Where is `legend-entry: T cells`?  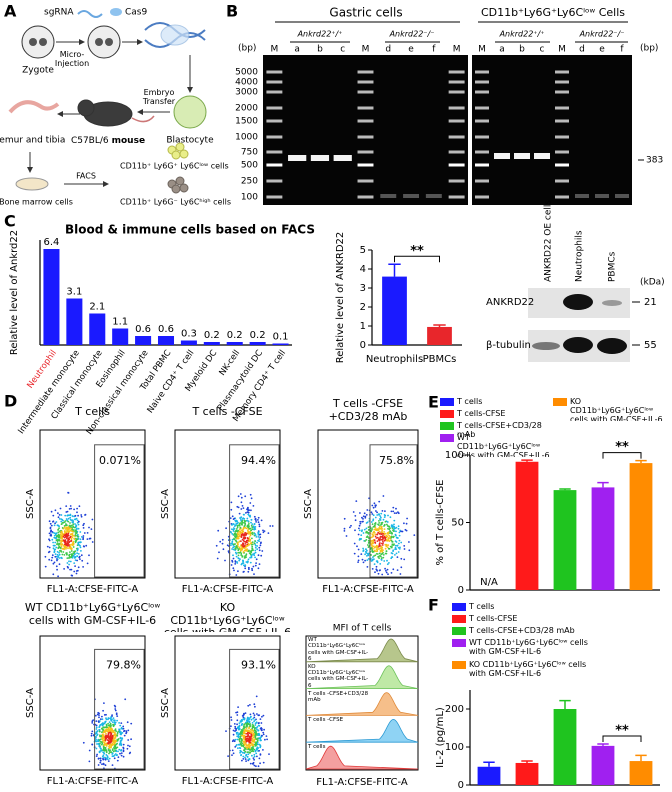 legend-entry: T cells is located at coordinates (473, 606).